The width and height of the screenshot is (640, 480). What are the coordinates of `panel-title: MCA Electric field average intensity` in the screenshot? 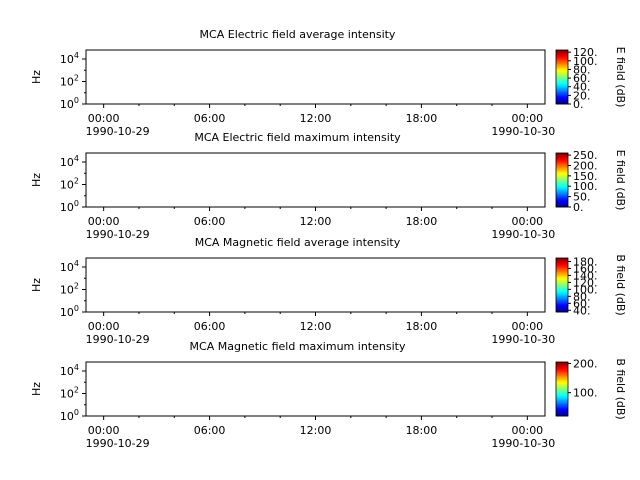 It's located at (298, 34).